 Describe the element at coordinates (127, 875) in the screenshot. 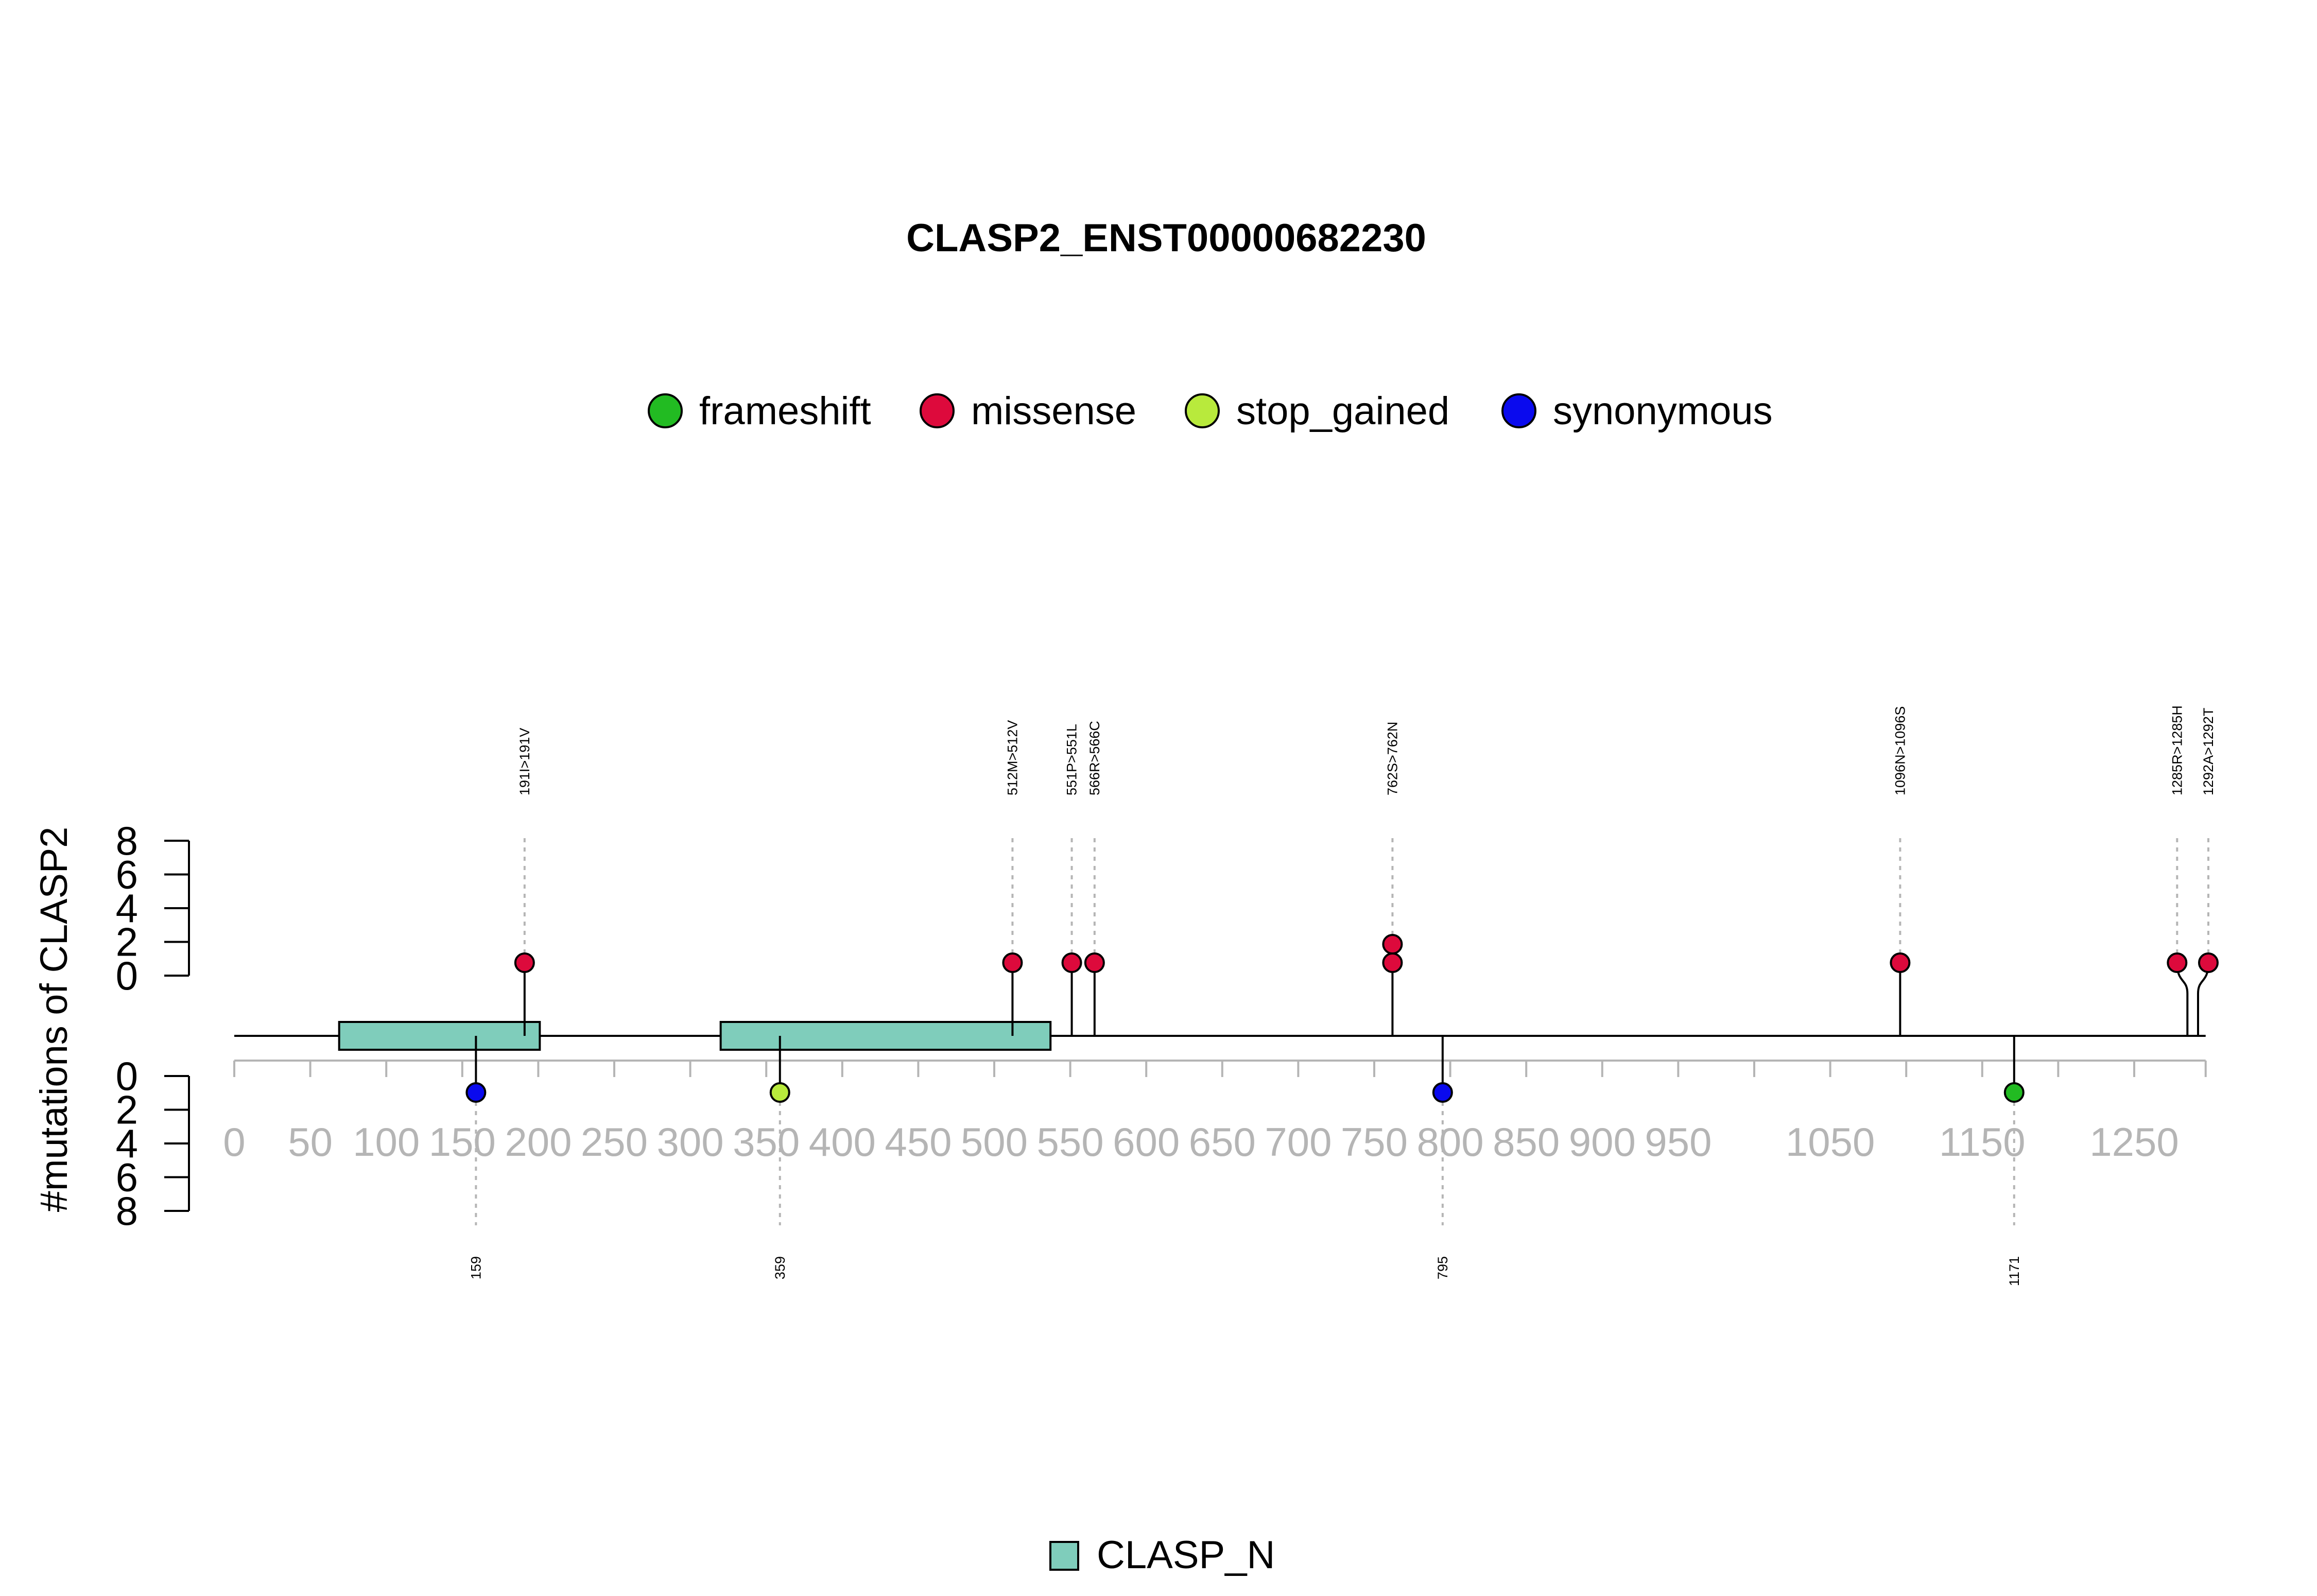

I see `y-tick-label-top: 6` at that location.